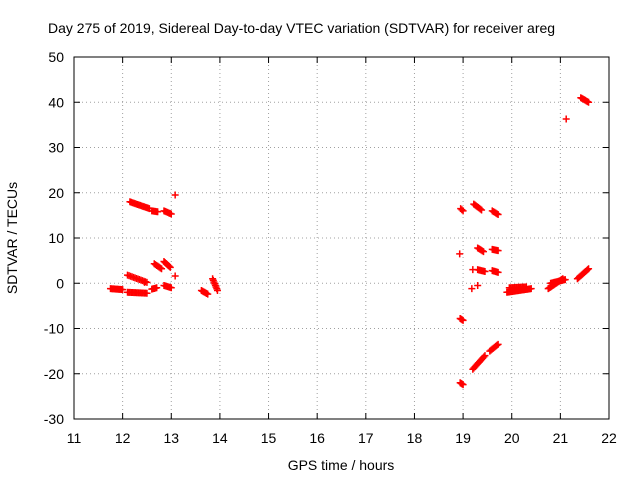 The image size is (640, 480). What do you see at coordinates (341, 465) in the screenshot?
I see `x-axis-label: GPS time / hours` at bounding box center [341, 465].